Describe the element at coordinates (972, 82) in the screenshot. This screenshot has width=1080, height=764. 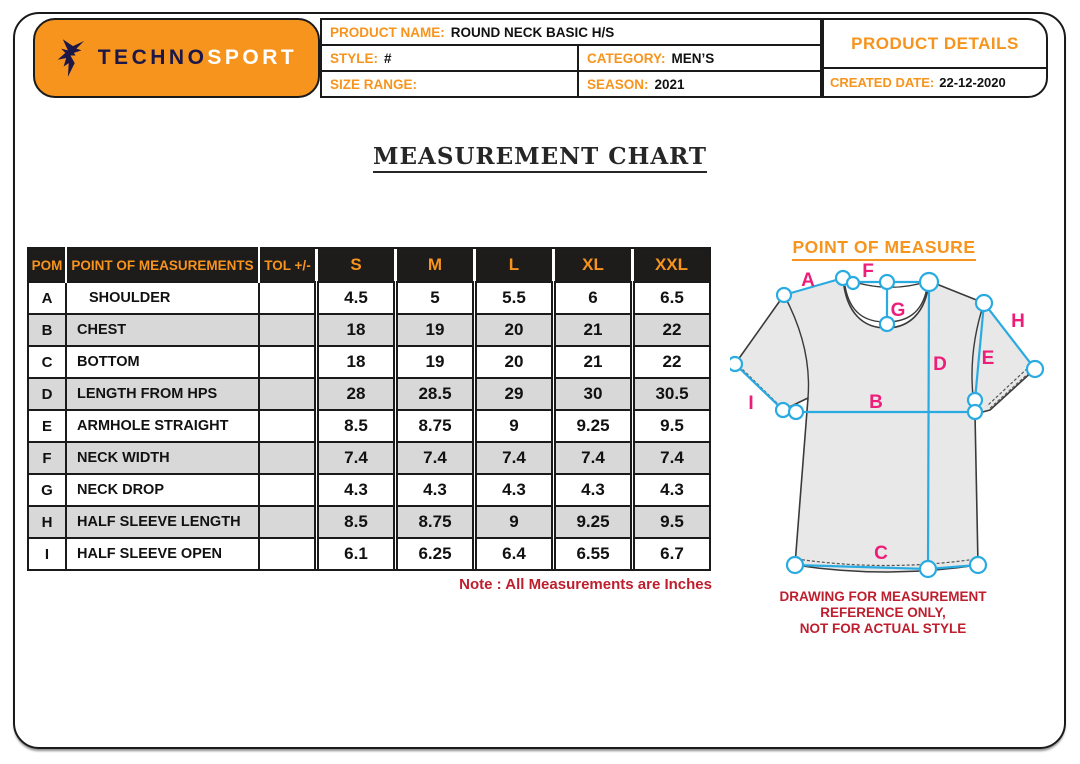
I see `created-date-value: 22-12-2020` at that location.